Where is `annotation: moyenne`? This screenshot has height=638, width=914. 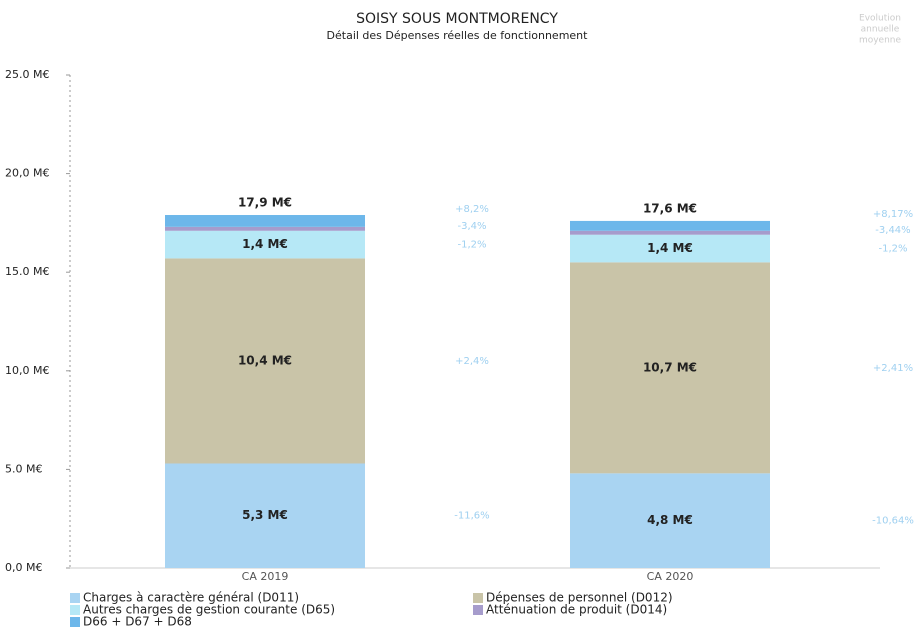
annotation: moyenne is located at coordinates (880, 41).